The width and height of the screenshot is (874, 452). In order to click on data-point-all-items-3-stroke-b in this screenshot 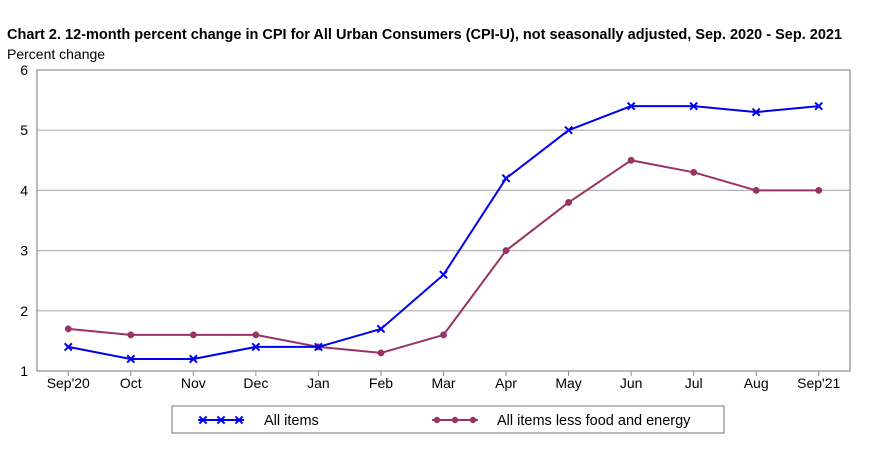, I will do `click(256, 347)`.